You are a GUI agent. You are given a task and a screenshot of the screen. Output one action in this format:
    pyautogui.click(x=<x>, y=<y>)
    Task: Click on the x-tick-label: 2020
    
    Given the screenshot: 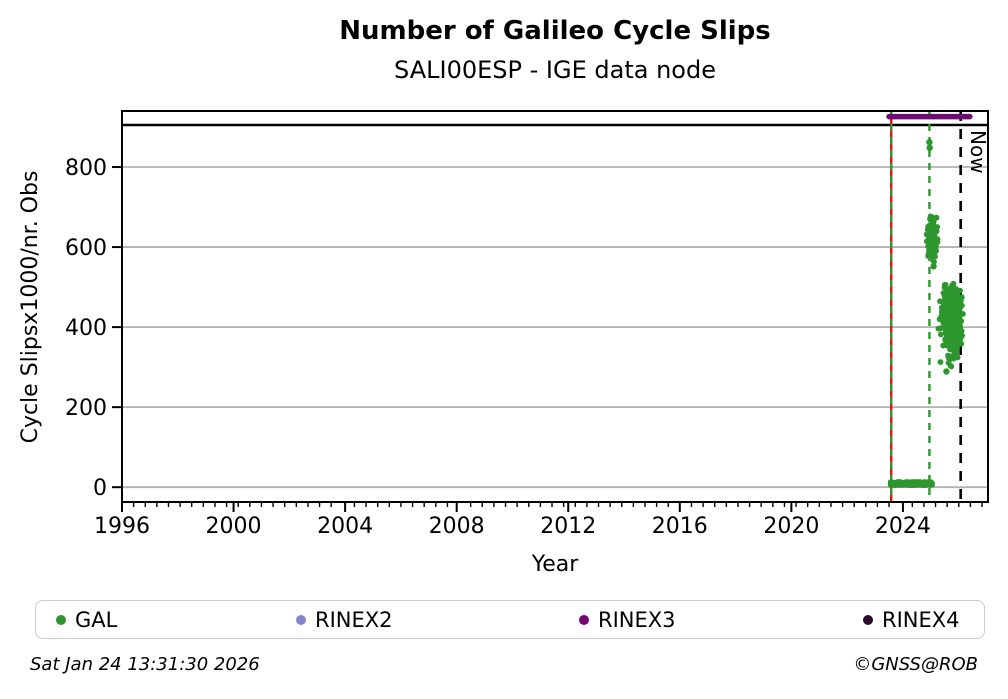 What is the action you would take?
    pyautogui.click(x=791, y=526)
    